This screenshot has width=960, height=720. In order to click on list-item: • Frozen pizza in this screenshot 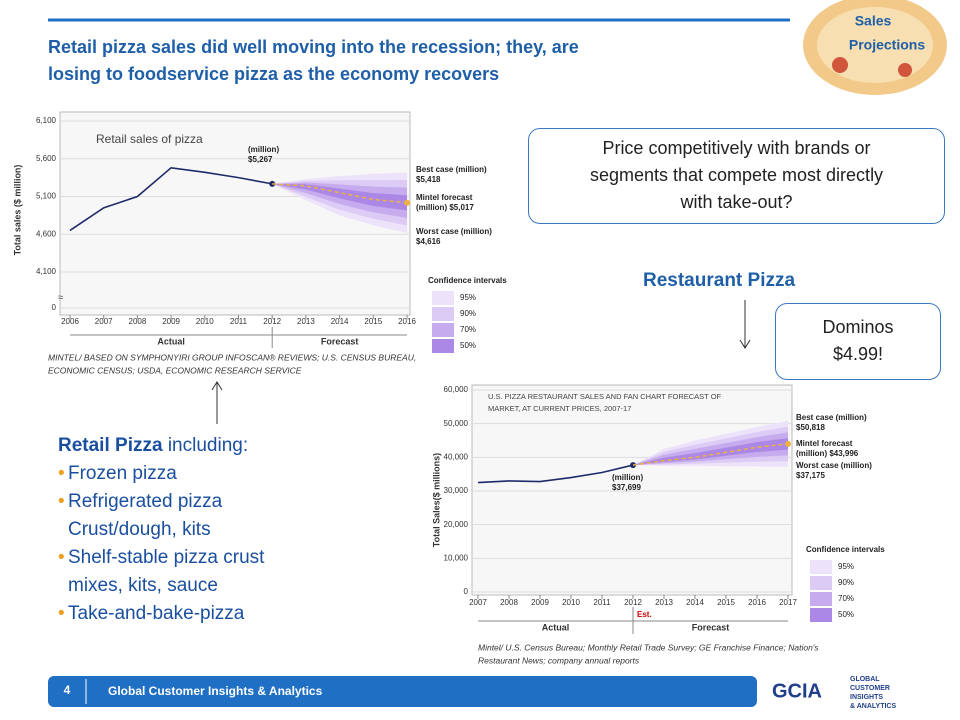, I will do `click(161, 474)`.